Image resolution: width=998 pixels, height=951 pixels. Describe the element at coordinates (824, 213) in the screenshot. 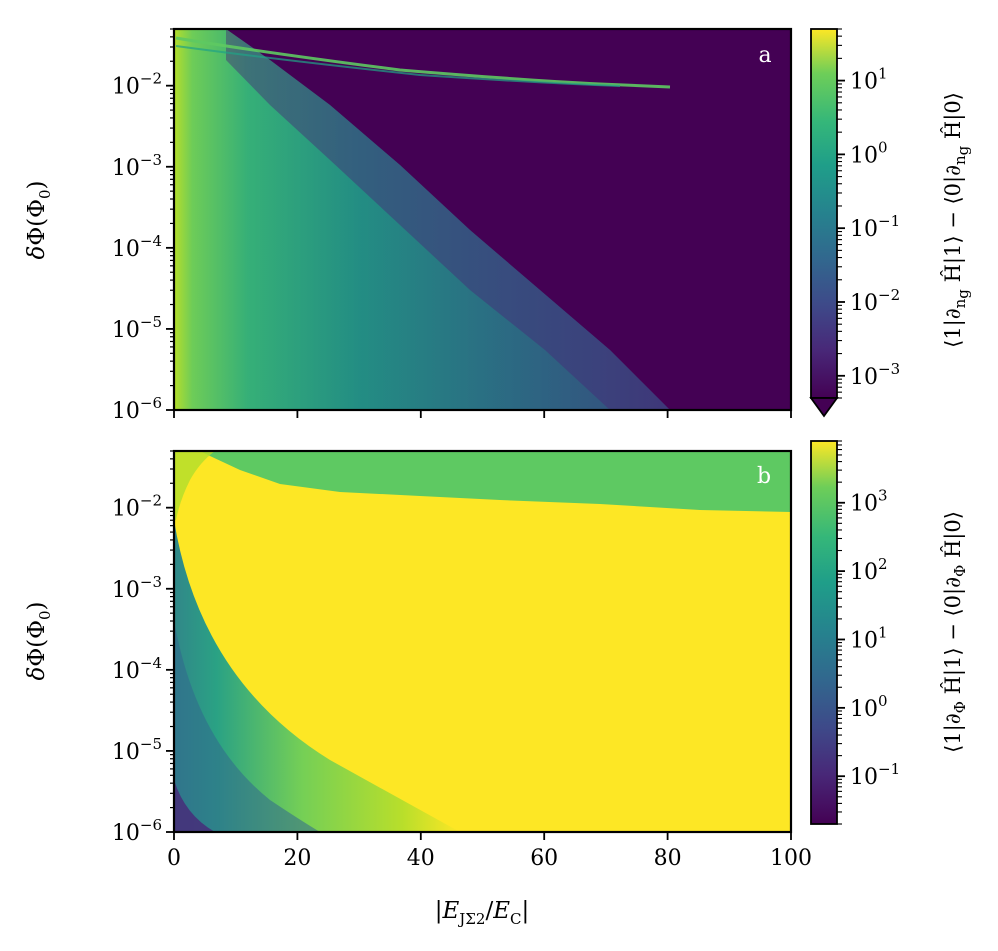

I see `panel-a-colorbar-fill` at that location.